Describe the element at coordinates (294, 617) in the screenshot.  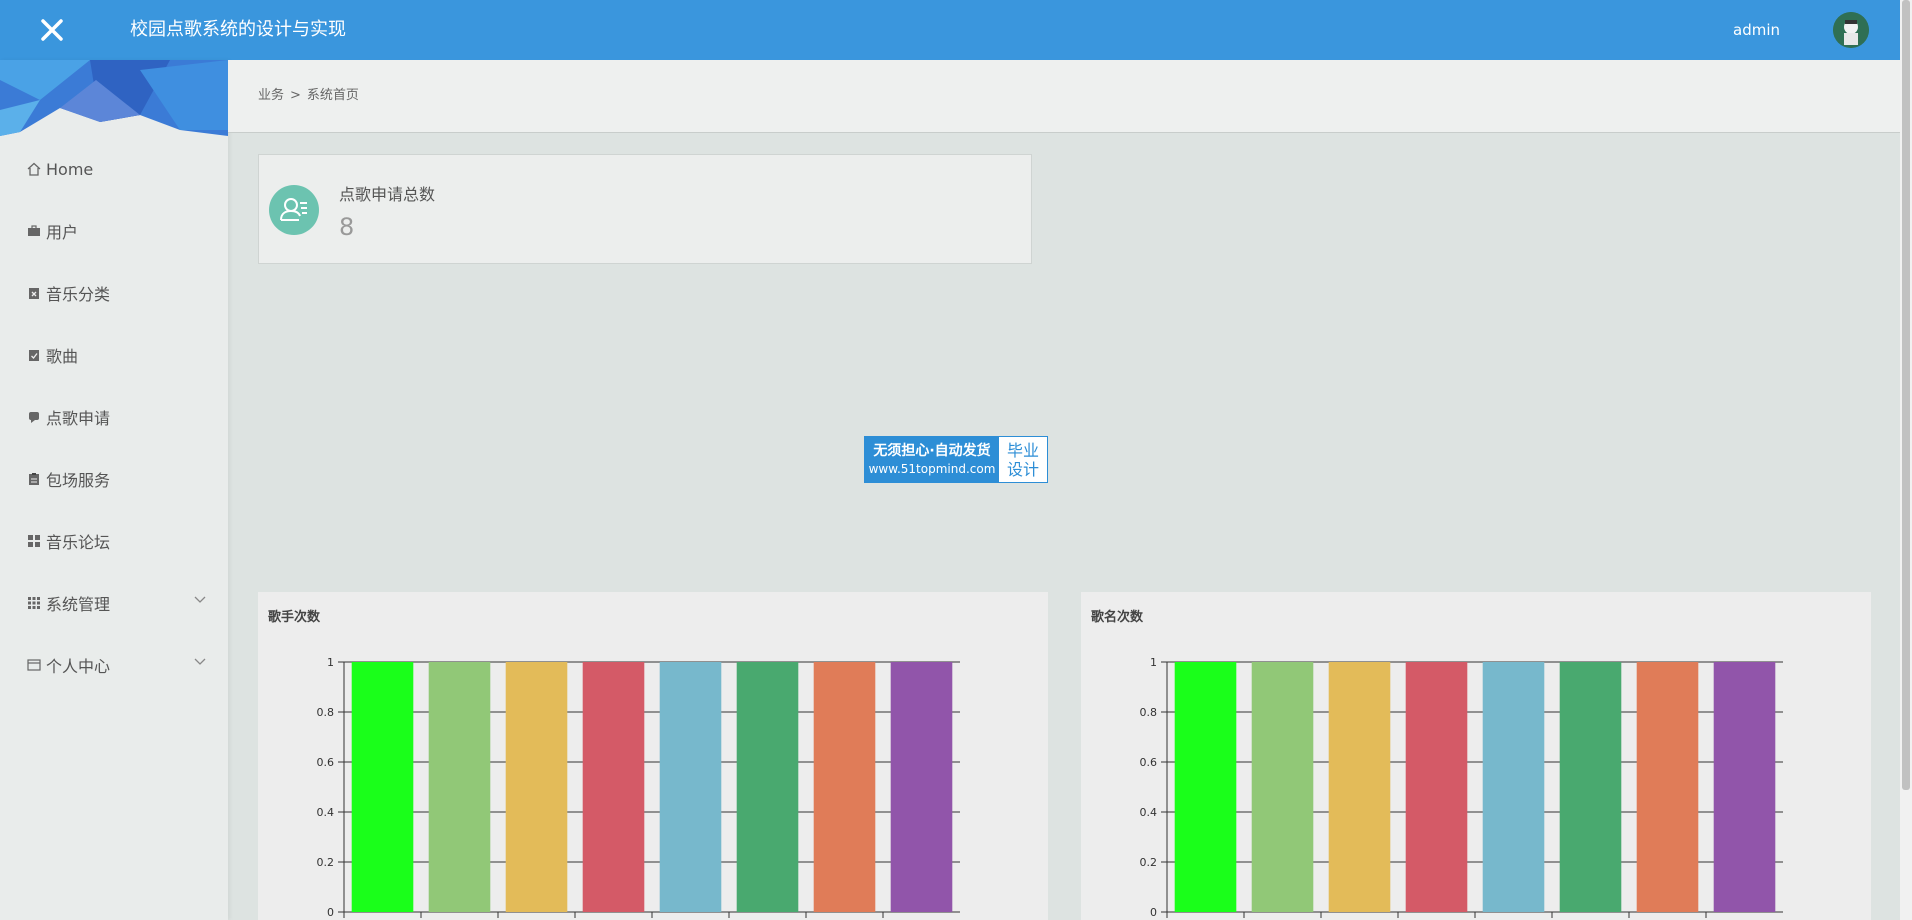
I see `chart-title: 歌手次数` at that location.